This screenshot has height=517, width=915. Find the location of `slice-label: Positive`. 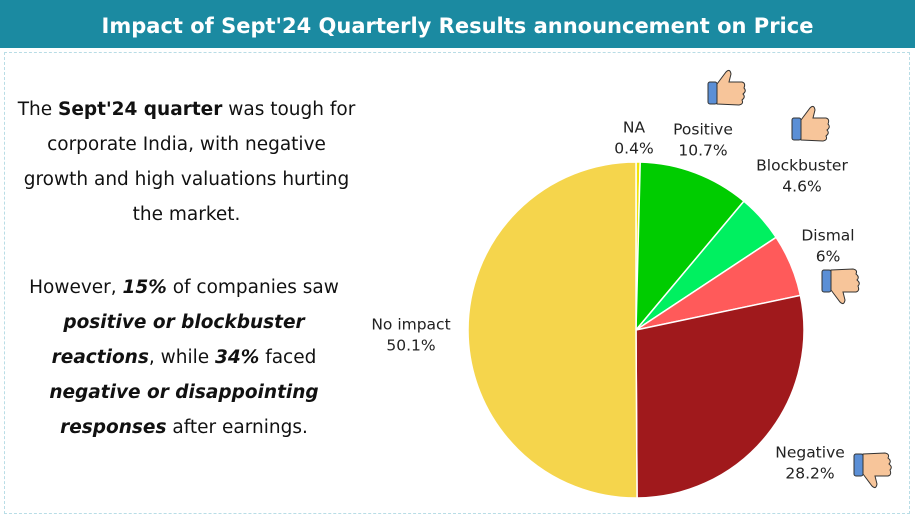

slice-label: Positive is located at coordinates (703, 130).